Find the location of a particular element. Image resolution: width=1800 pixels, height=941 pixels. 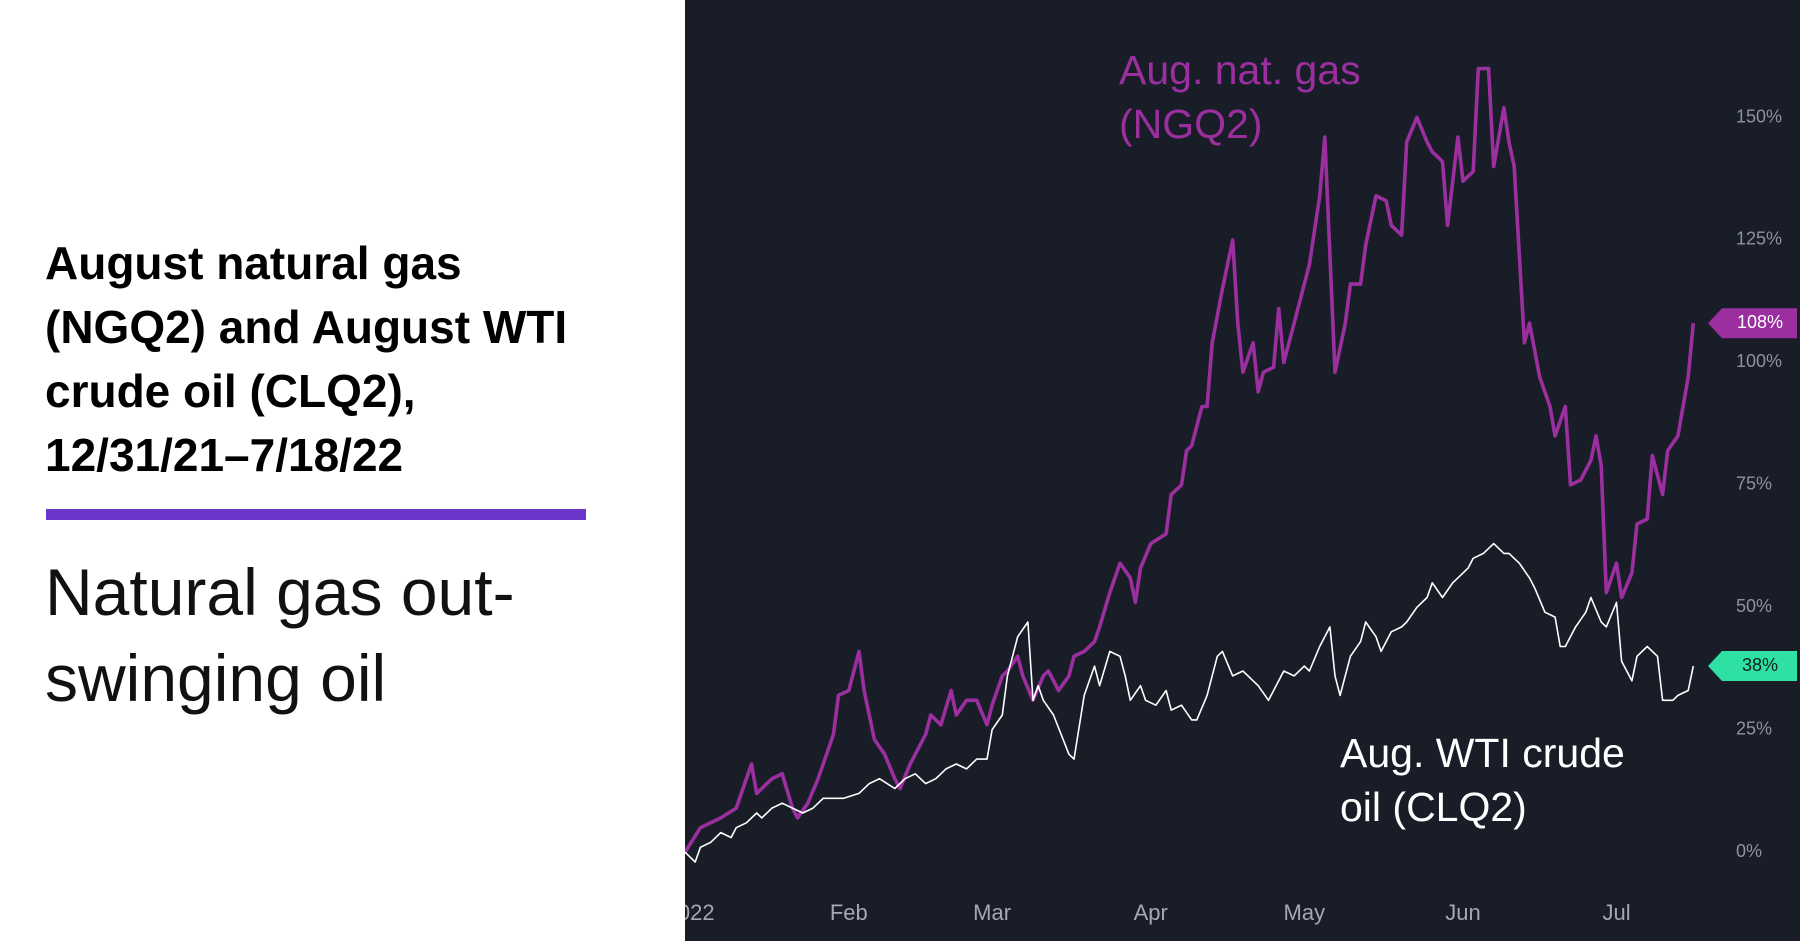

series-annotation: oil (CLQ2) is located at coordinates (1433, 807).